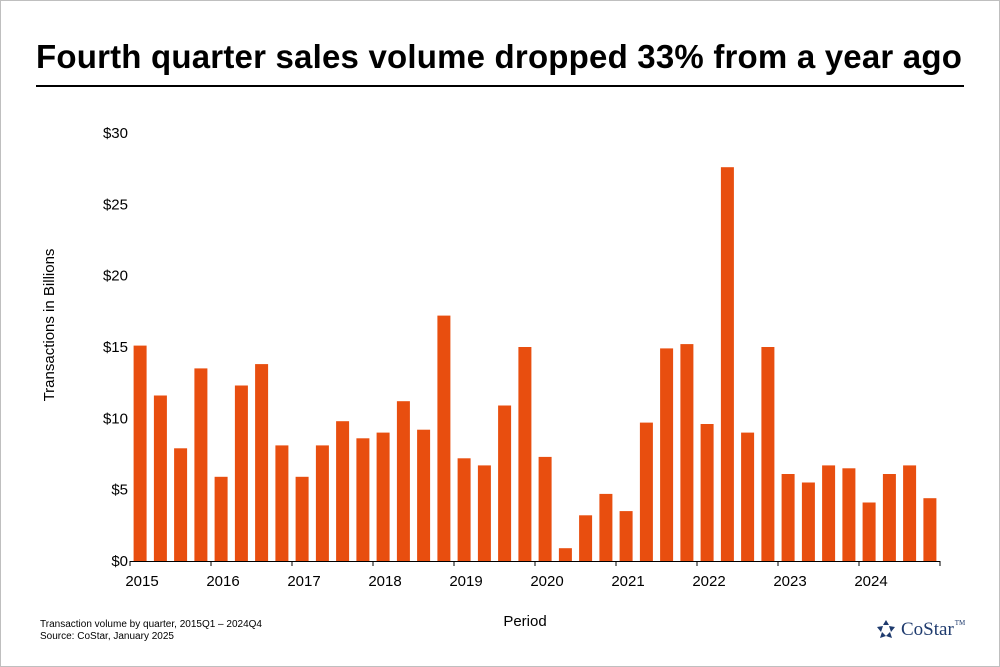 The width and height of the screenshot is (1000, 667). Describe the element at coordinates (115, 347) in the screenshot. I see `y-tick-label: $15` at that location.